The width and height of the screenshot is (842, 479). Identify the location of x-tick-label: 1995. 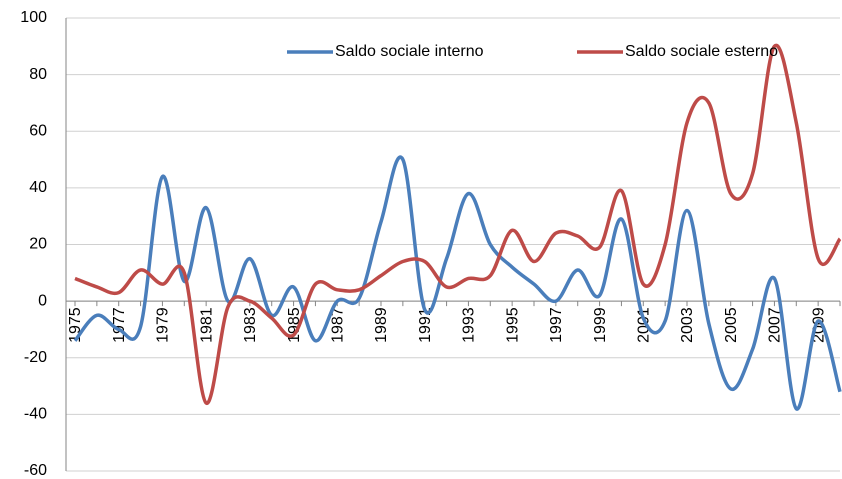
(512, 325).